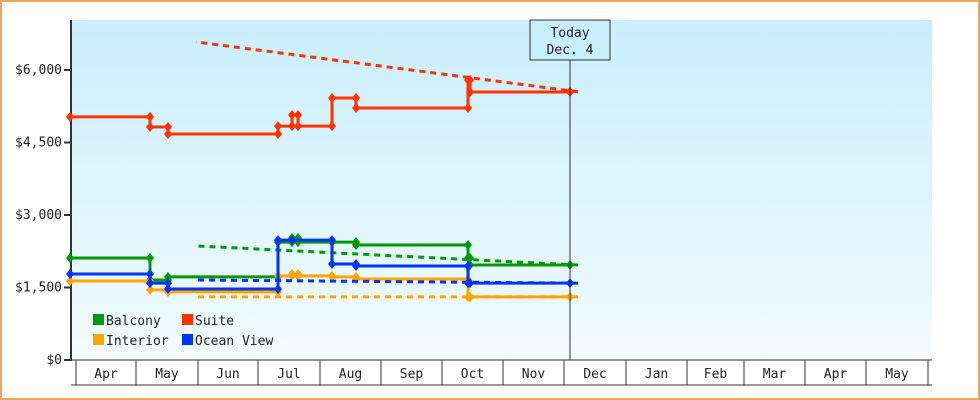 Image resolution: width=980 pixels, height=400 pixels. What do you see at coordinates (133, 321) in the screenshot?
I see `legend-label: Balcony` at bounding box center [133, 321].